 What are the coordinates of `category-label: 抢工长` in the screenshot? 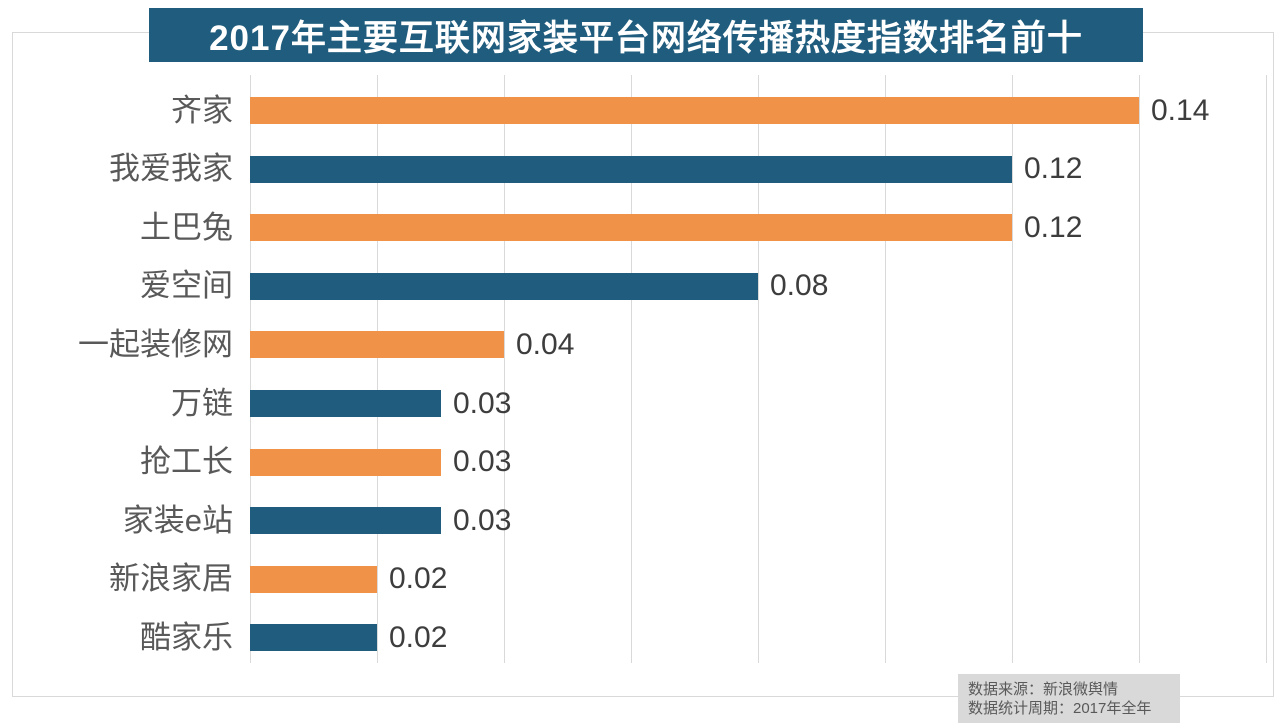 It's located at (186, 462).